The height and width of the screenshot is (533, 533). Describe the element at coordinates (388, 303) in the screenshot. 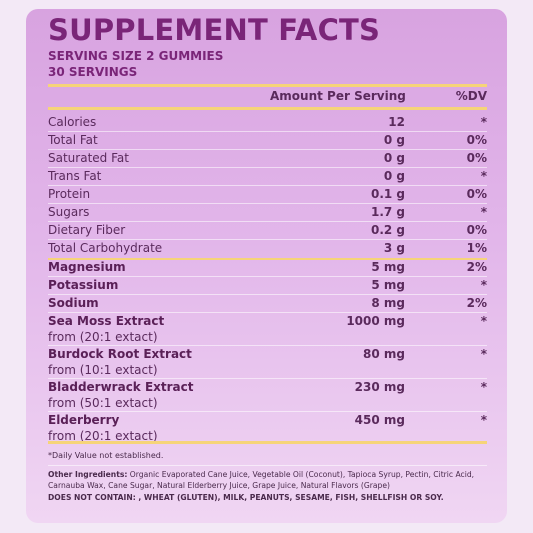

I see `amount-value: 8 mg` at that location.